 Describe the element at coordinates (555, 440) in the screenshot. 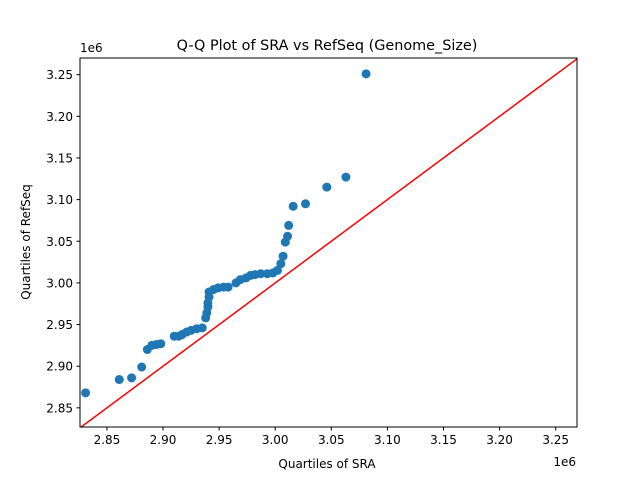

I see `x-tick-label: 3.25` at that location.